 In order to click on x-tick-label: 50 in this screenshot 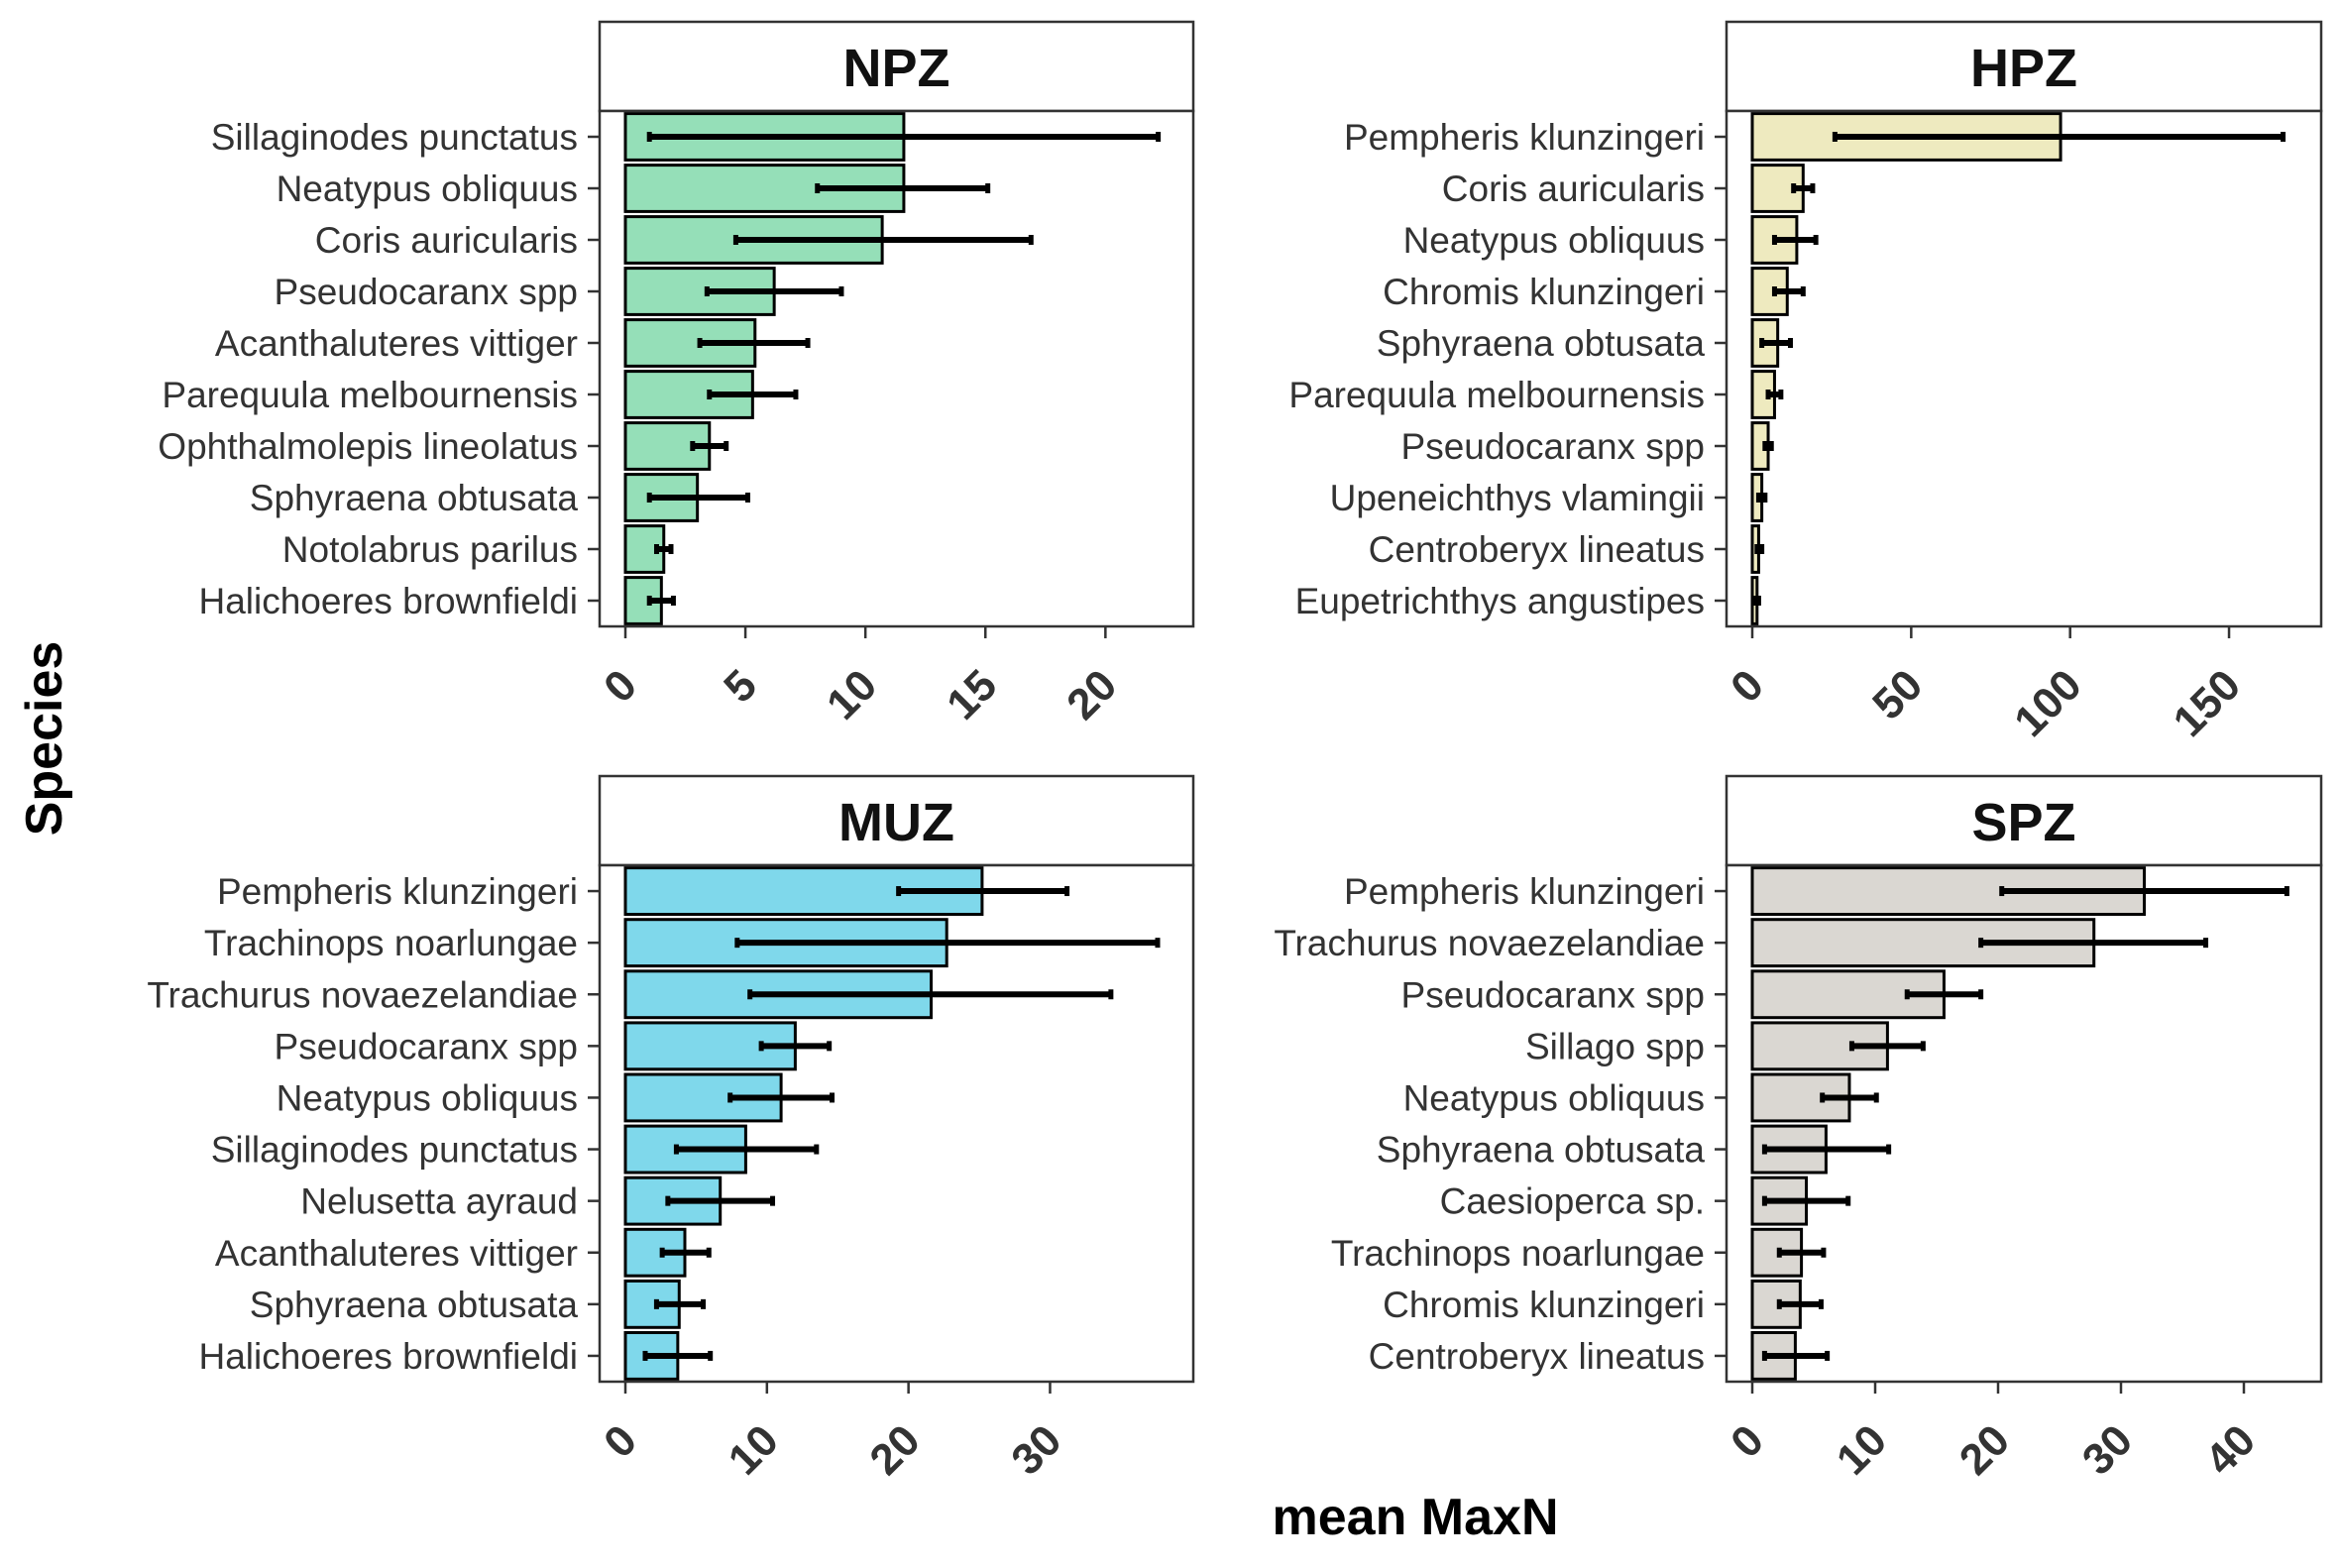, I will do `click(1897, 694)`.